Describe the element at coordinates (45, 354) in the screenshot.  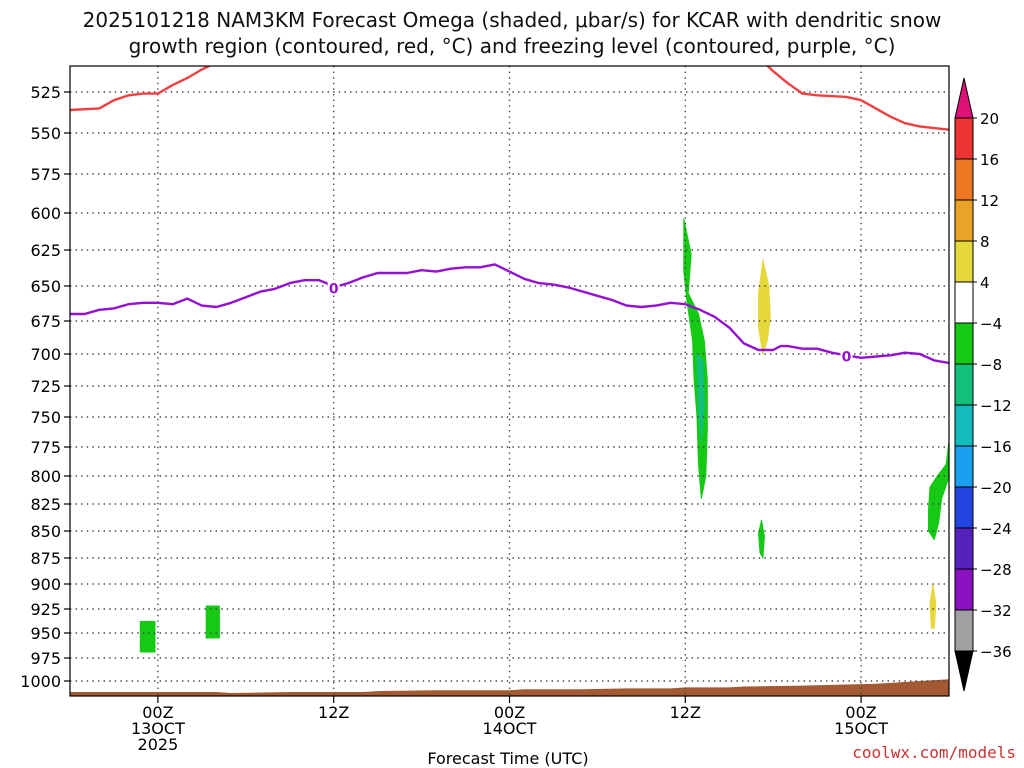
I see `y-tick-label-700: 700` at that location.